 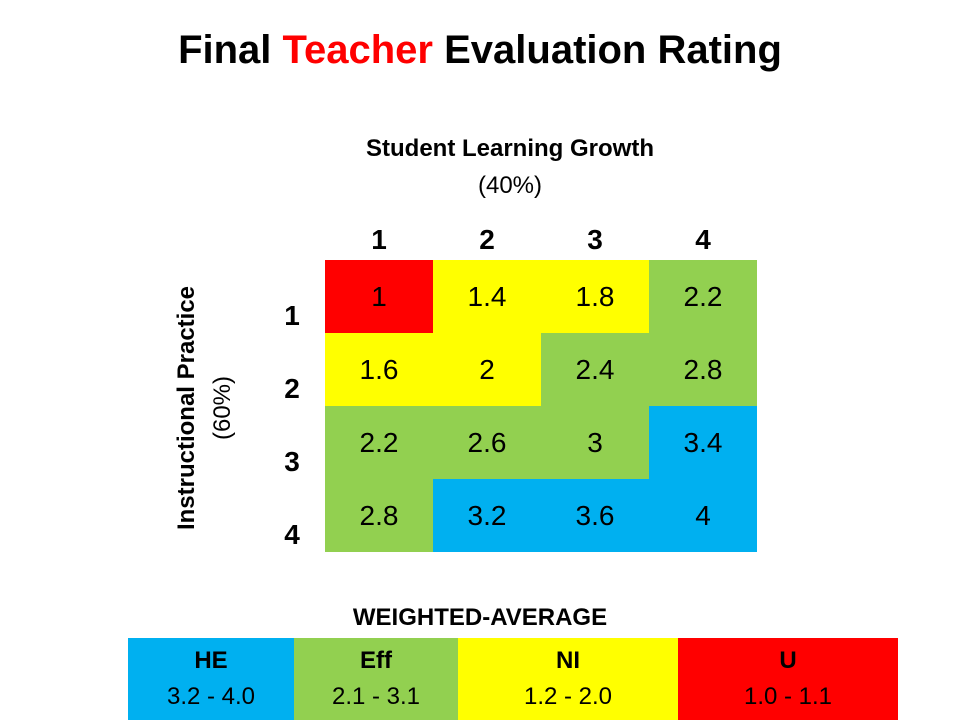 I want to click on legend-abbr: HE, so click(x=211, y=660).